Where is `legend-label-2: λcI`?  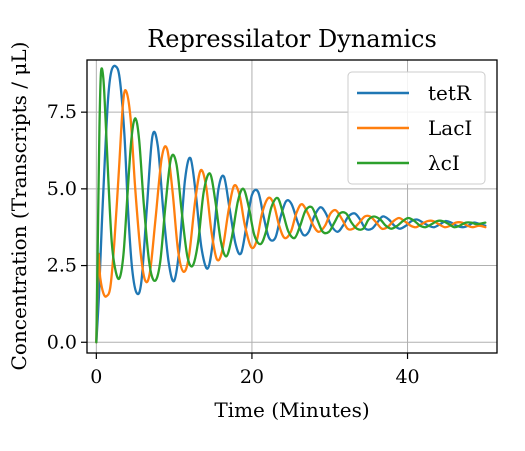
legend-label-2: λcI is located at coordinates (444, 163).